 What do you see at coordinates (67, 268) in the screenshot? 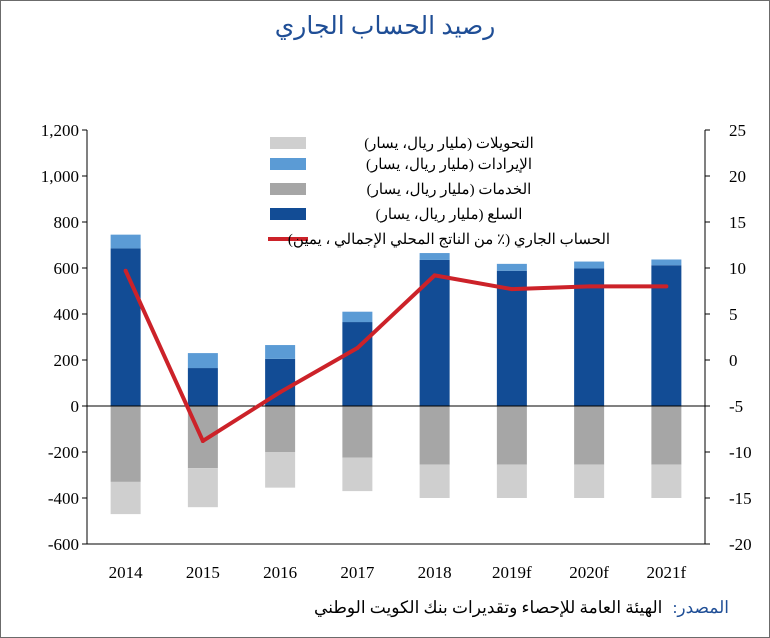
I see `left-tick-label: 600` at bounding box center [67, 268].